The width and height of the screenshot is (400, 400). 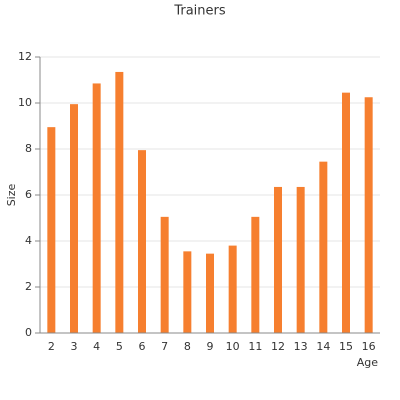 I want to click on x-tick-label: 13, so click(x=301, y=346).